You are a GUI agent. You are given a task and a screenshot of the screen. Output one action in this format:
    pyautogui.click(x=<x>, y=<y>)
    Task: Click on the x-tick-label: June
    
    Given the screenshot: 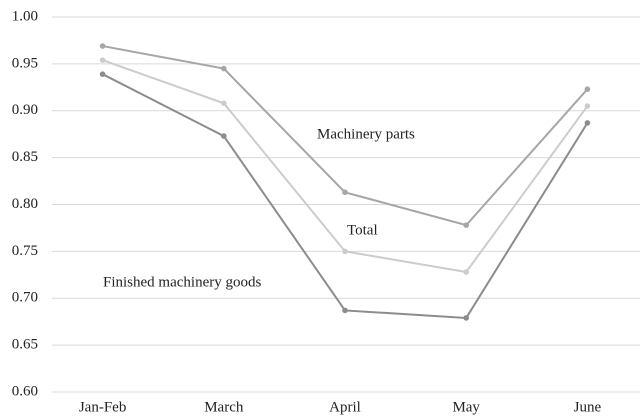 What is the action you would take?
    pyautogui.click(x=588, y=407)
    